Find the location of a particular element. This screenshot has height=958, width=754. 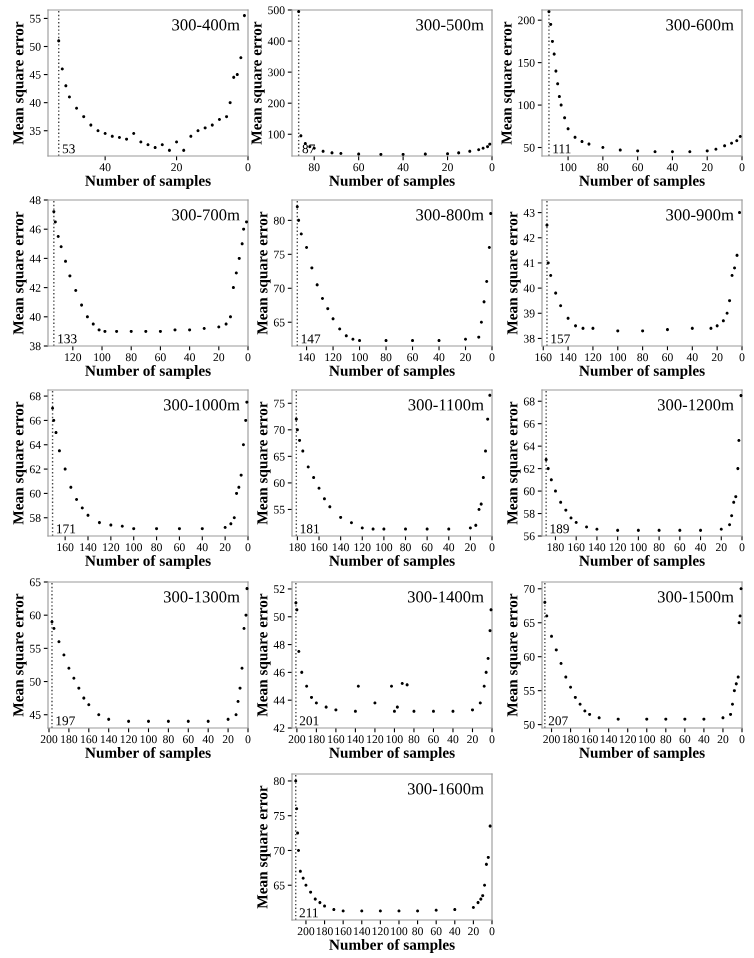

chart-title: 300-1100m is located at coordinates (446, 405).